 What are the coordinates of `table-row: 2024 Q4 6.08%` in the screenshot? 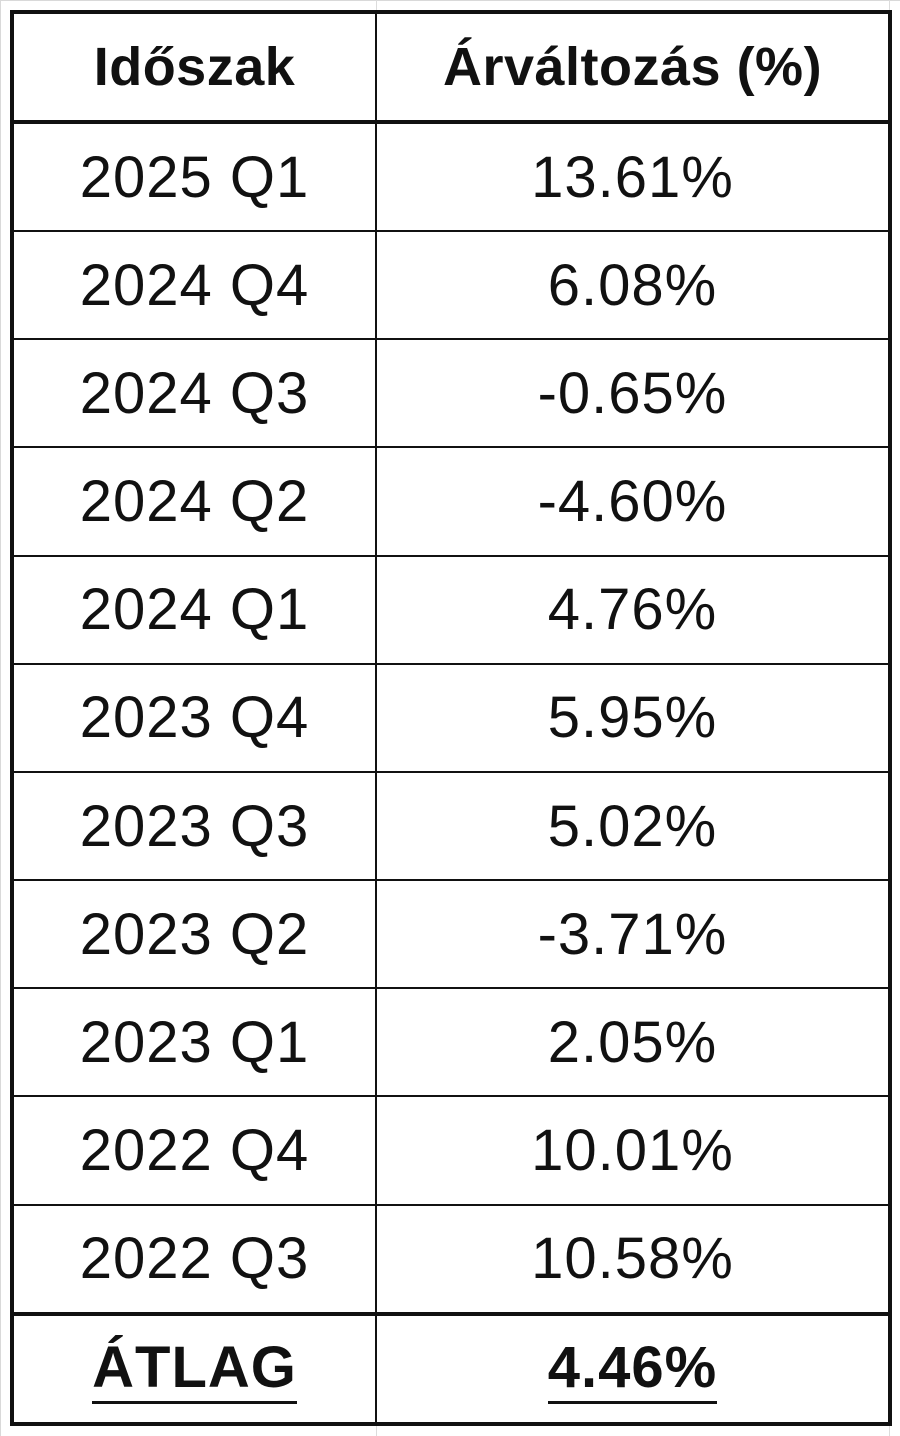 It's located at (451, 285).